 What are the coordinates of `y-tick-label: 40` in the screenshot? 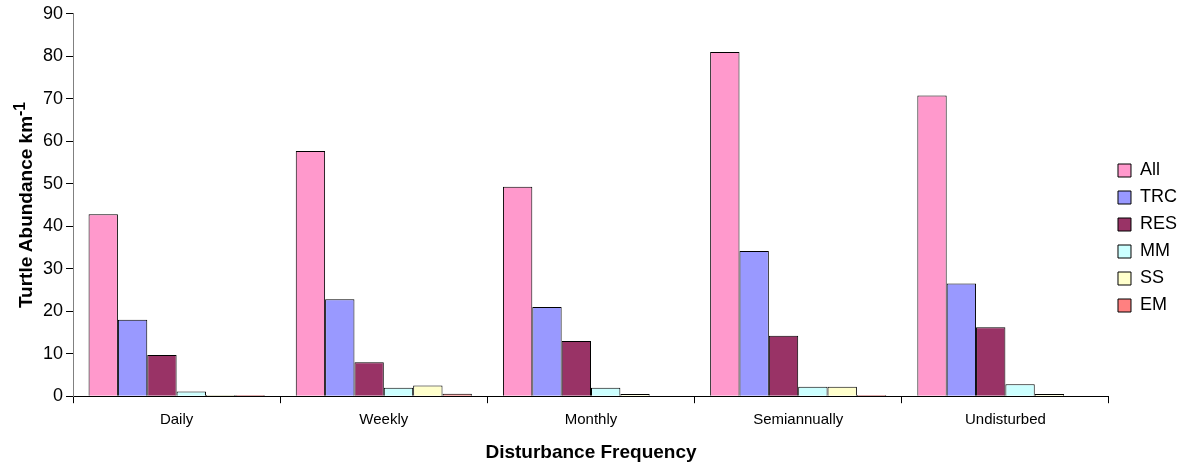 It's located at (53, 225).